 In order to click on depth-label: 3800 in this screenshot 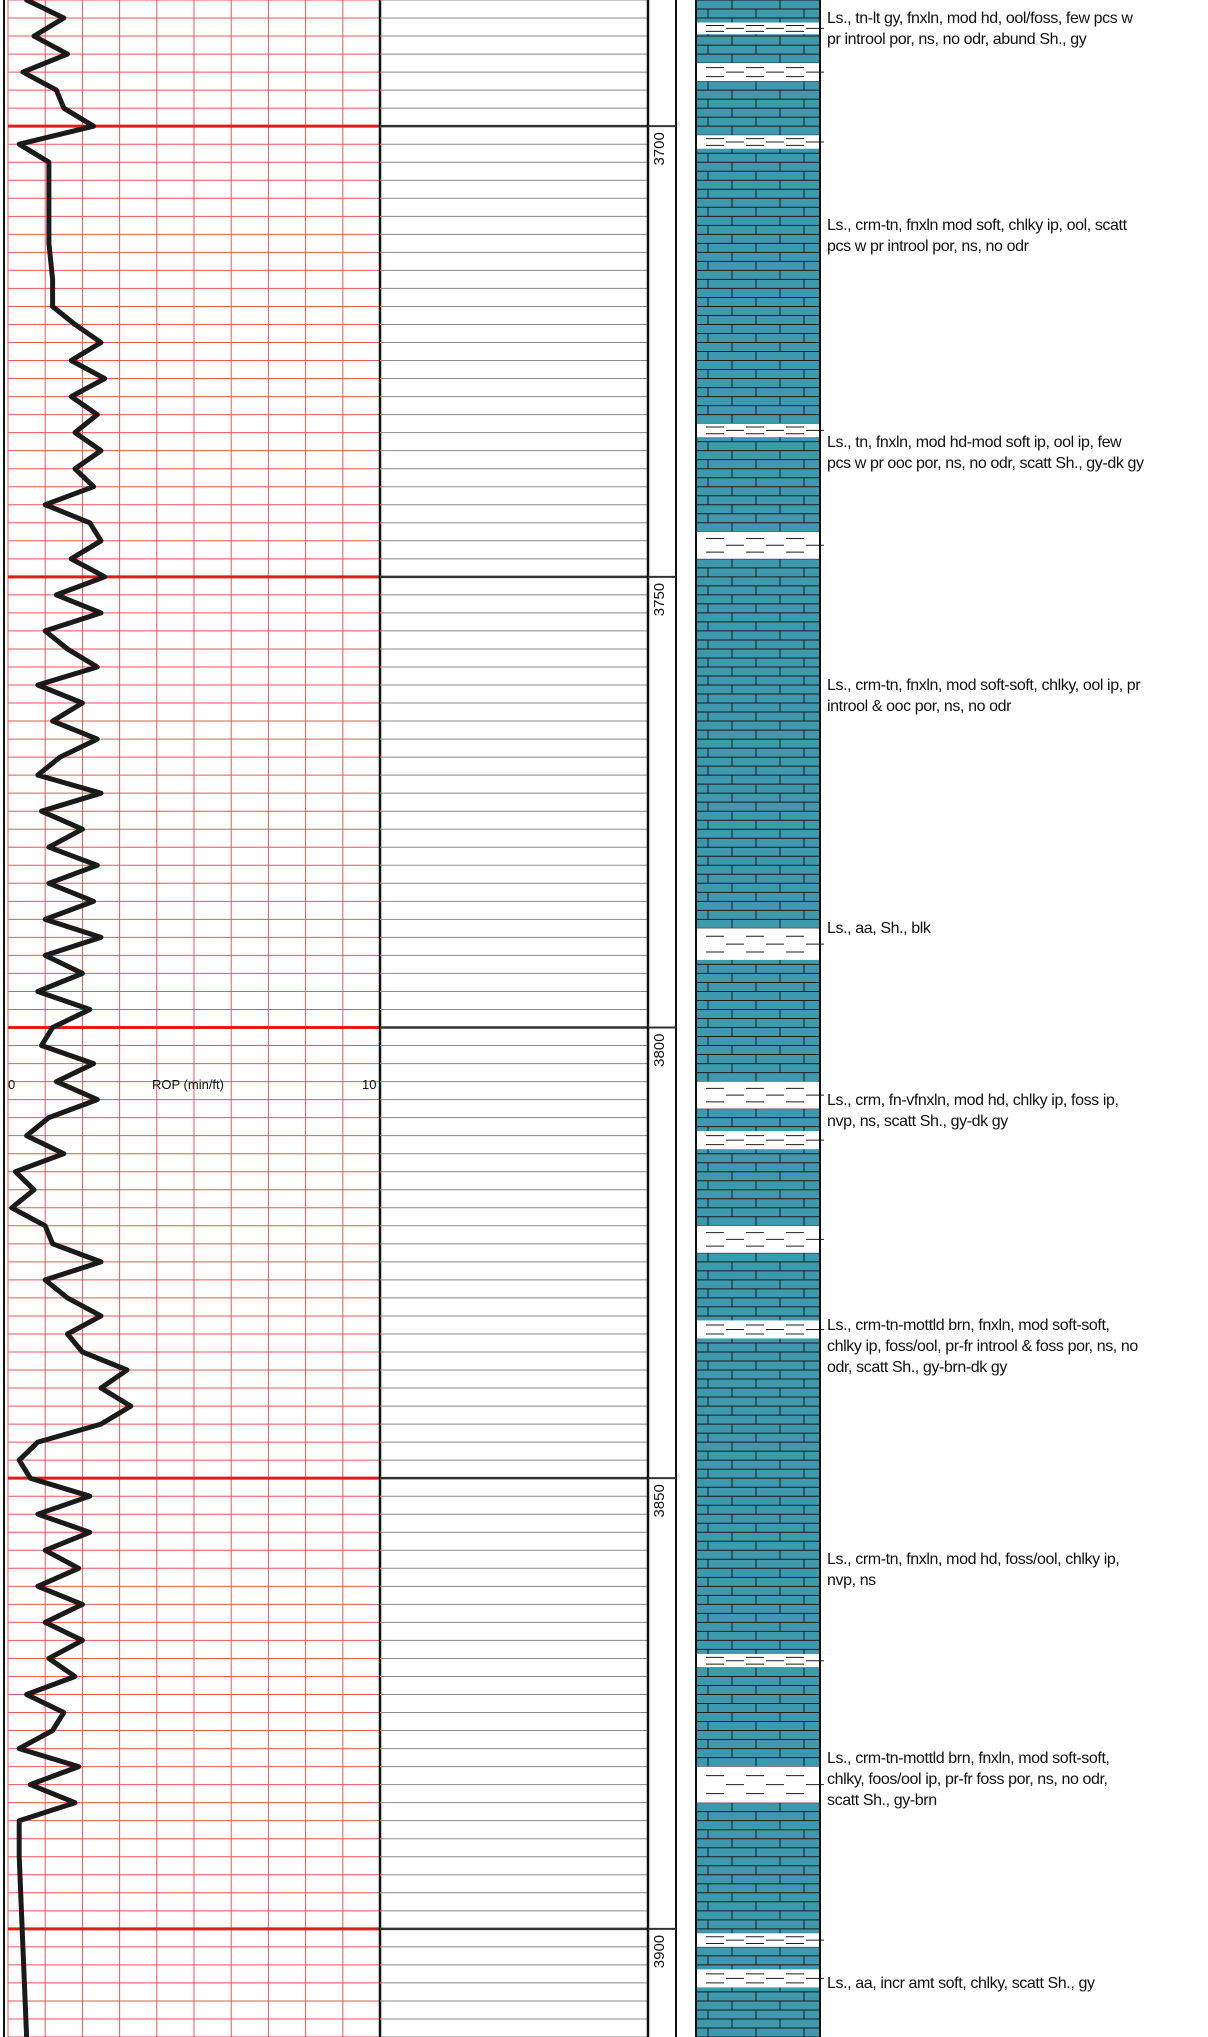, I will do `click(659, 1050)`.